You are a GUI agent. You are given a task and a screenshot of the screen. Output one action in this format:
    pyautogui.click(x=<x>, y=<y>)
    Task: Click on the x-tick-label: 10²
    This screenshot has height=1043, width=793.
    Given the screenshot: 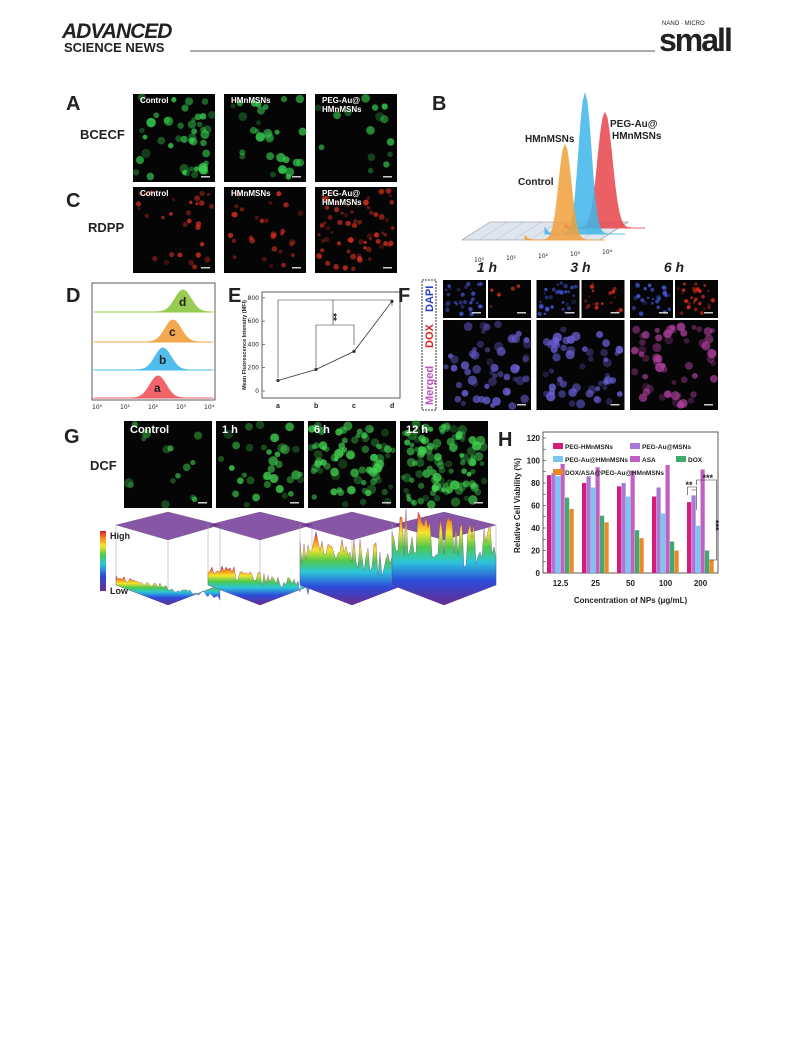 What is the action you would take?
    pyautogui.click(x=543, y=256)
    